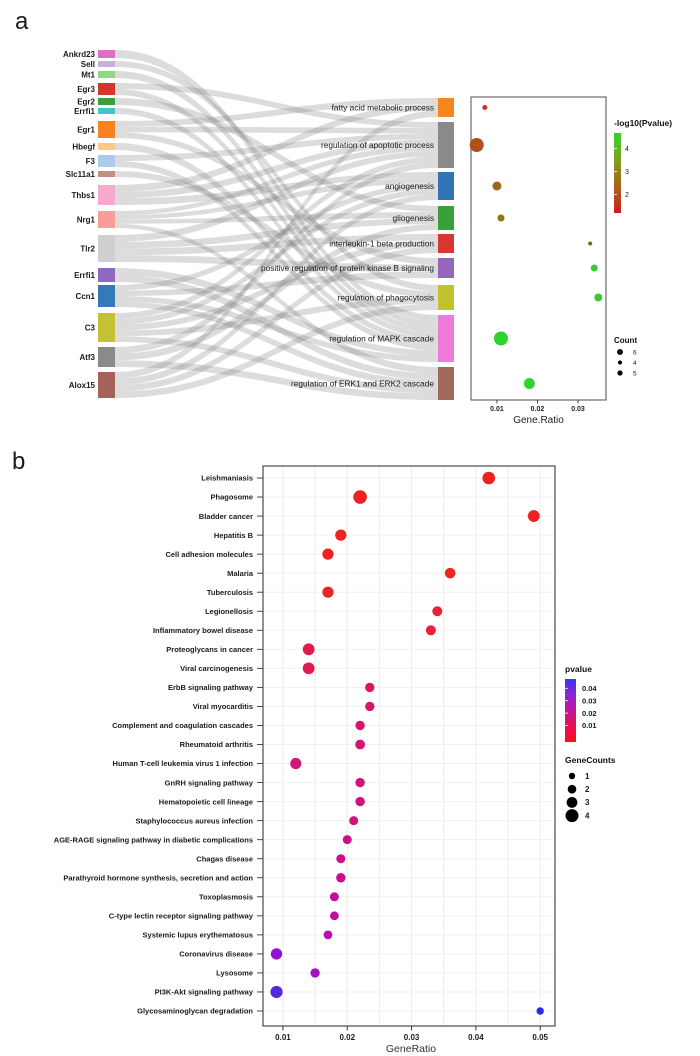 The height and width of the screenshot is (1056, 700). What do you see at coordinates (578, 669) in the screenshot?
I see `panel-b-colorbar-title: pvalue` at bounding box center [578, 669].